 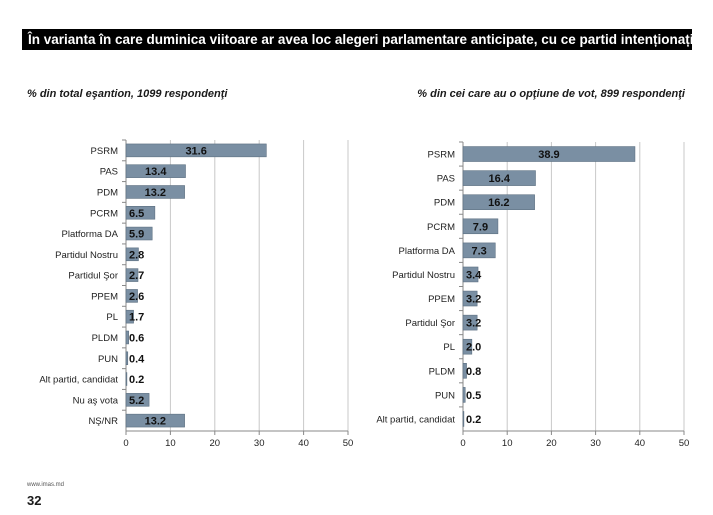 What do you see at coordinates (442, 371) in the screenshot?
I see `right-category-label: PLDM` at bounding box center [442, 371].